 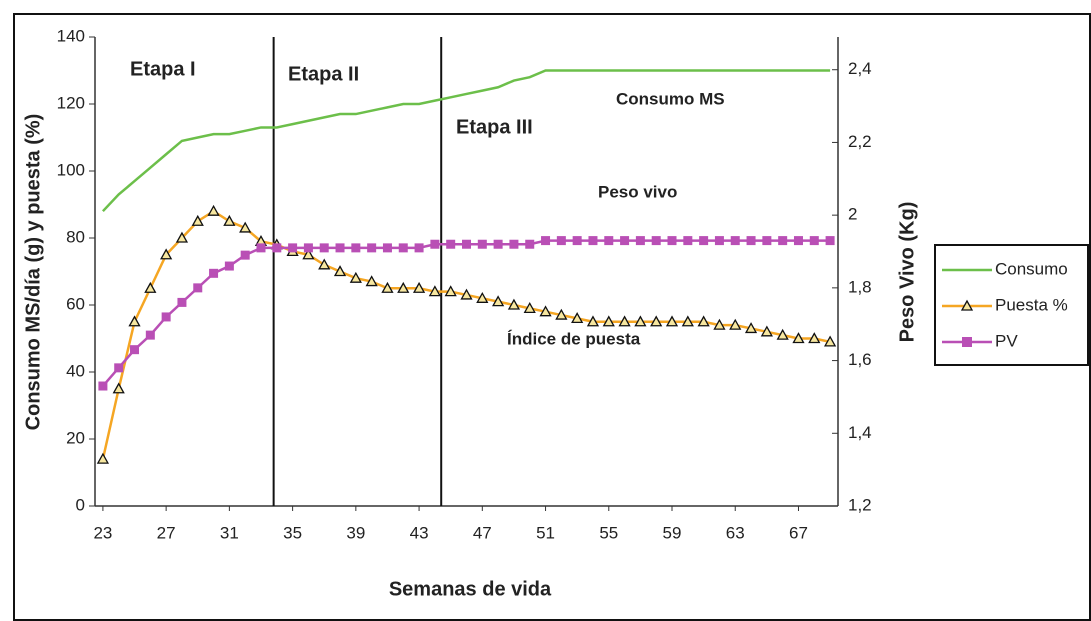 I want to click on legend-label: Consumo, so click(x=1031, y=268).